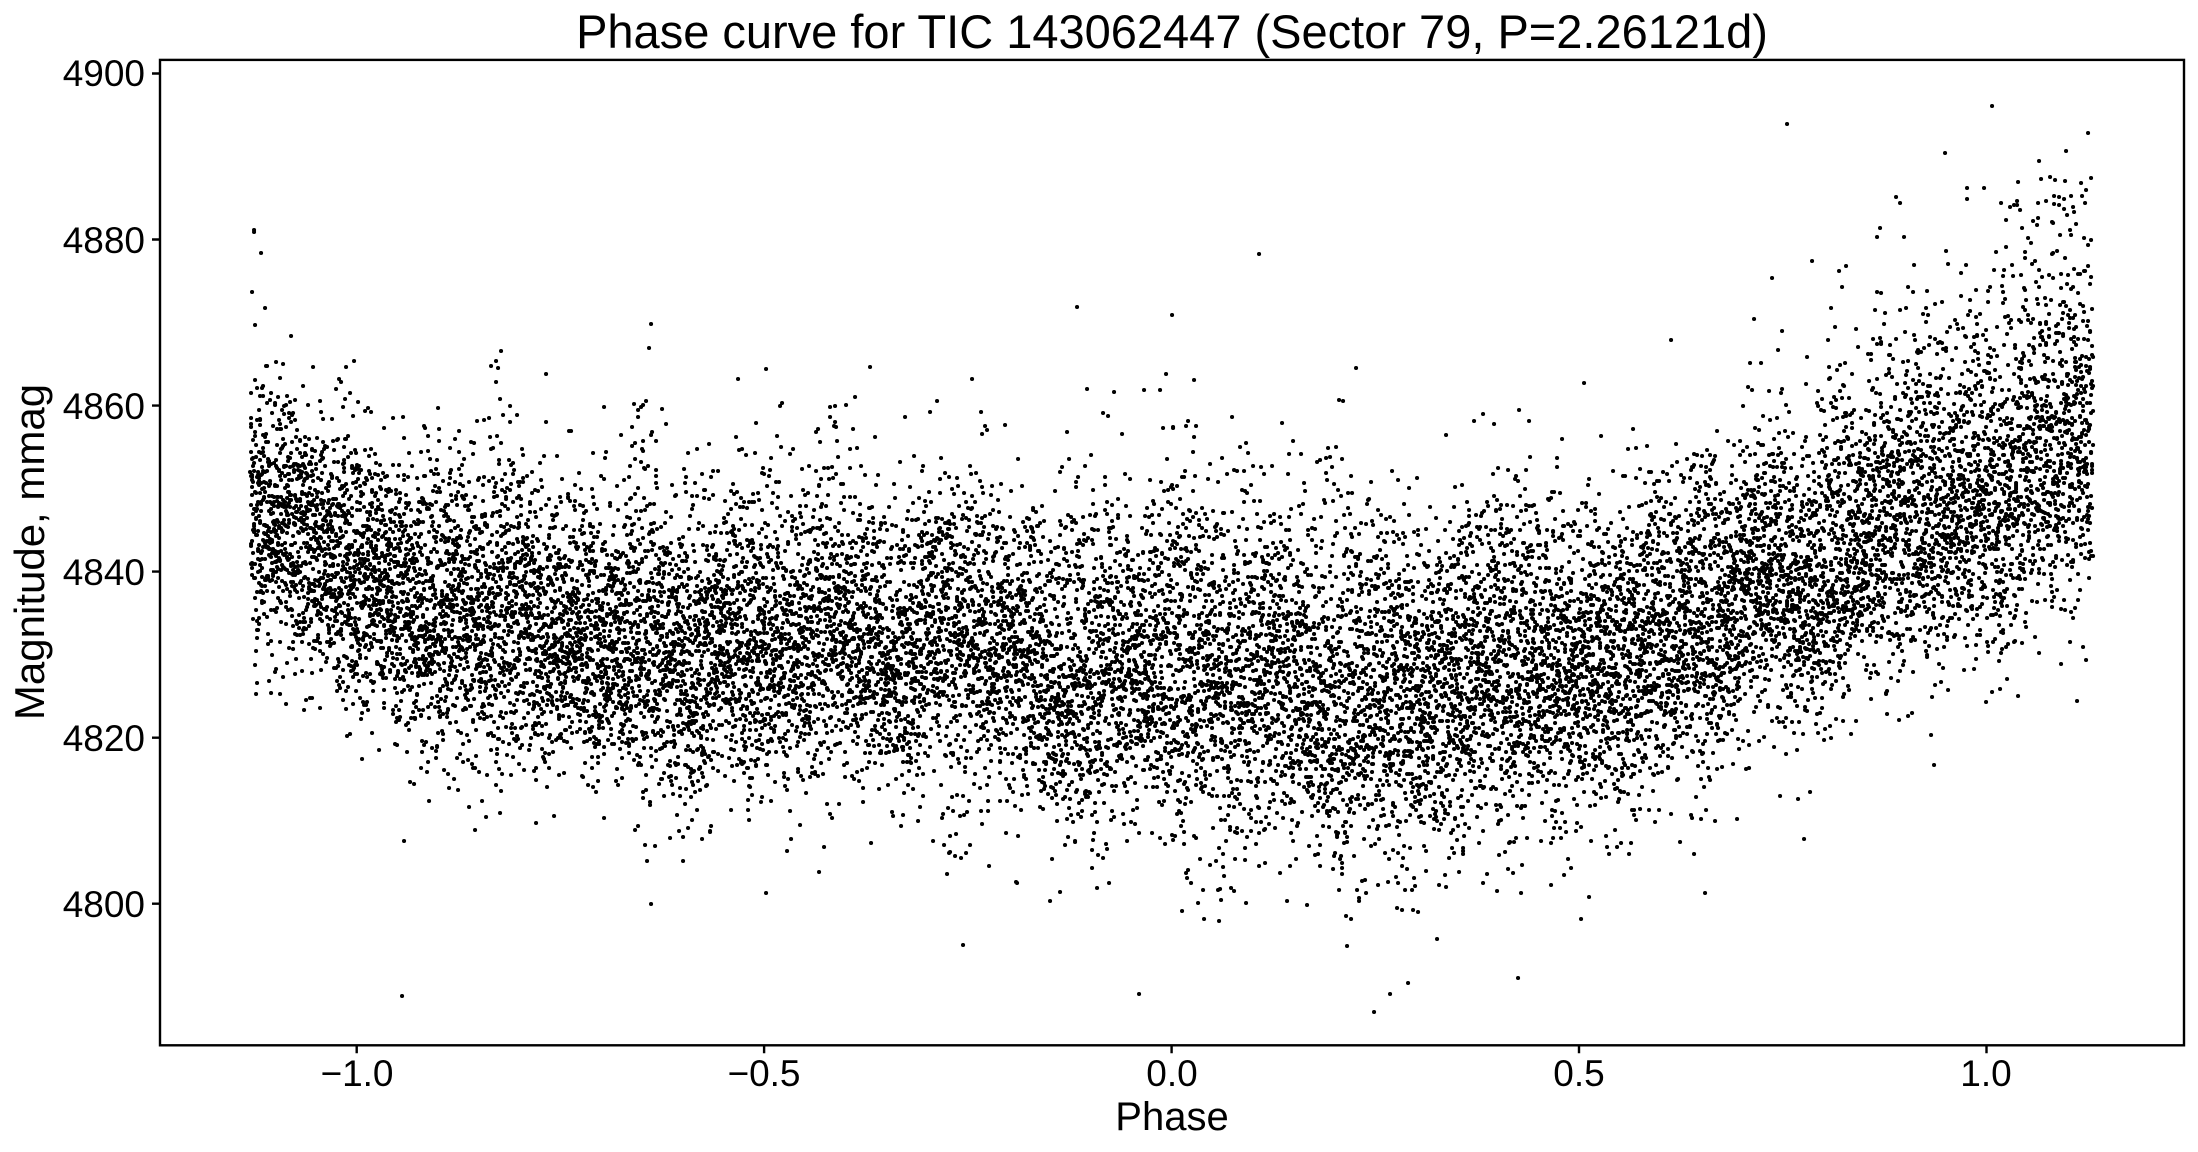  What do you see at coordinates (104, 240) in the screenshot?
I see `svg-text: 4880` at bounding box center [104, 240].